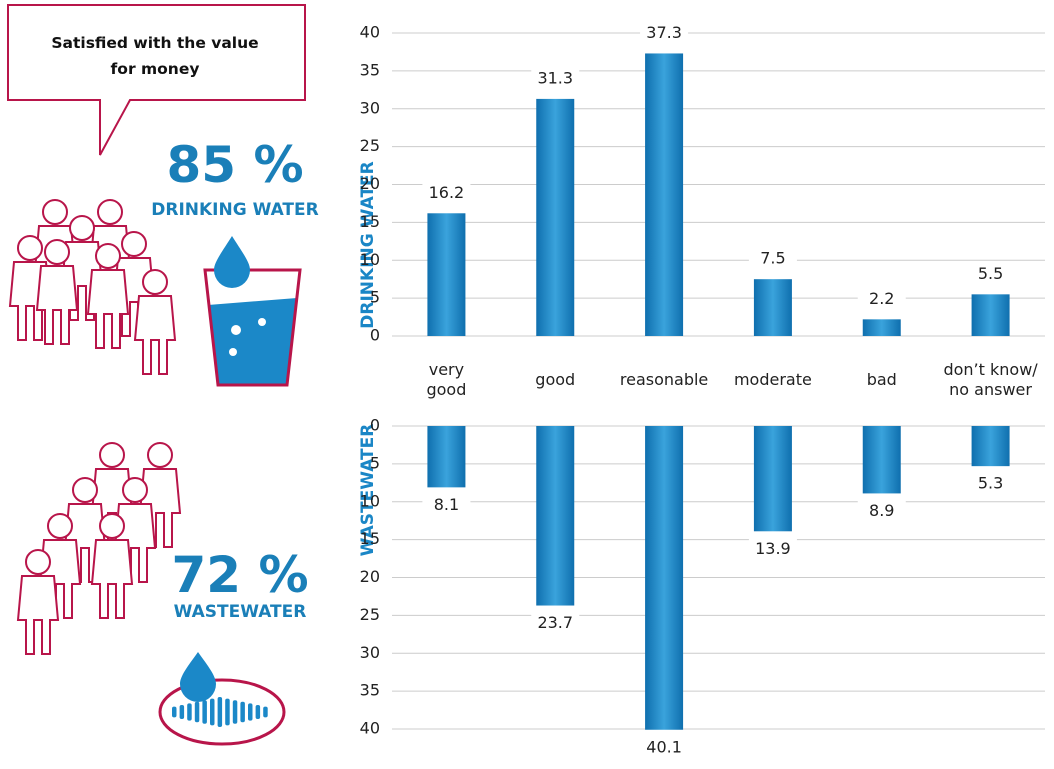 The image size is (1054, 769). I want to click on x-tick-label: very good, so click(446, 379).